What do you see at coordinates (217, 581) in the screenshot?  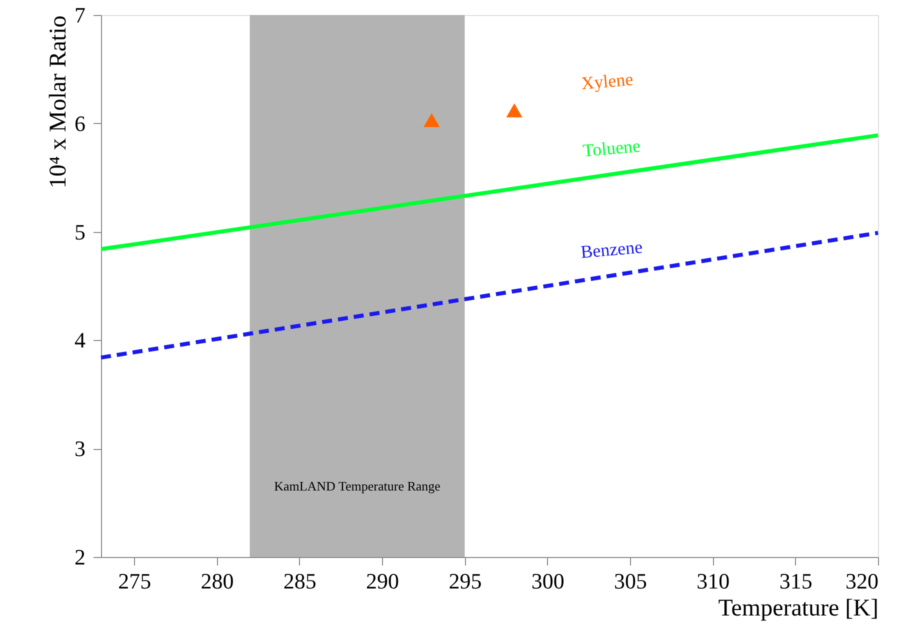 I see `x-tick-label: 280` at bounding box center [217, 581].